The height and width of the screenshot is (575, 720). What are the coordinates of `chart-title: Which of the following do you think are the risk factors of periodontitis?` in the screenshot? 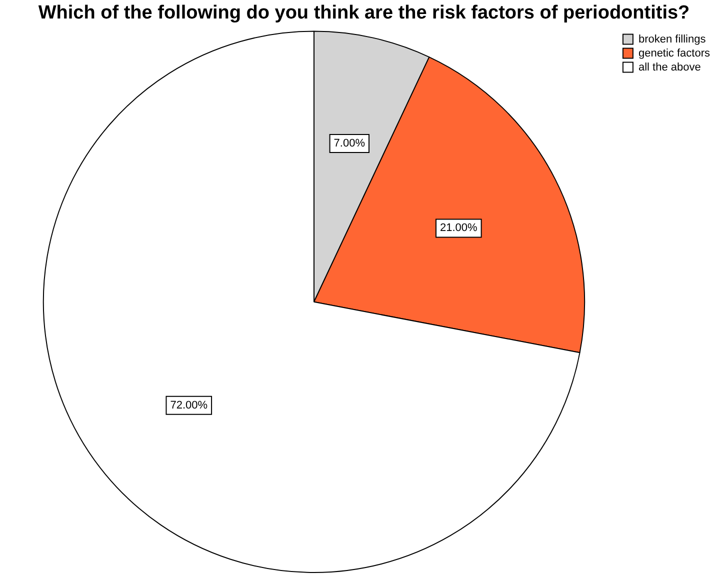 It's located at (364, 13).